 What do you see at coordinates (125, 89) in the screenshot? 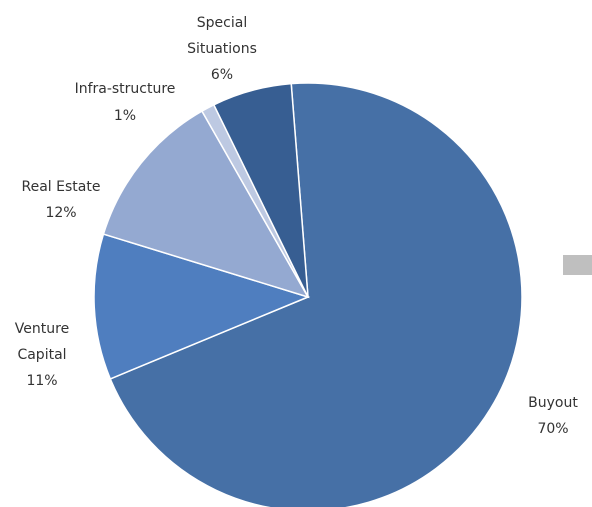
I see `label-infra-structure-name: Infra-structure` at bounding box center [125, 89].